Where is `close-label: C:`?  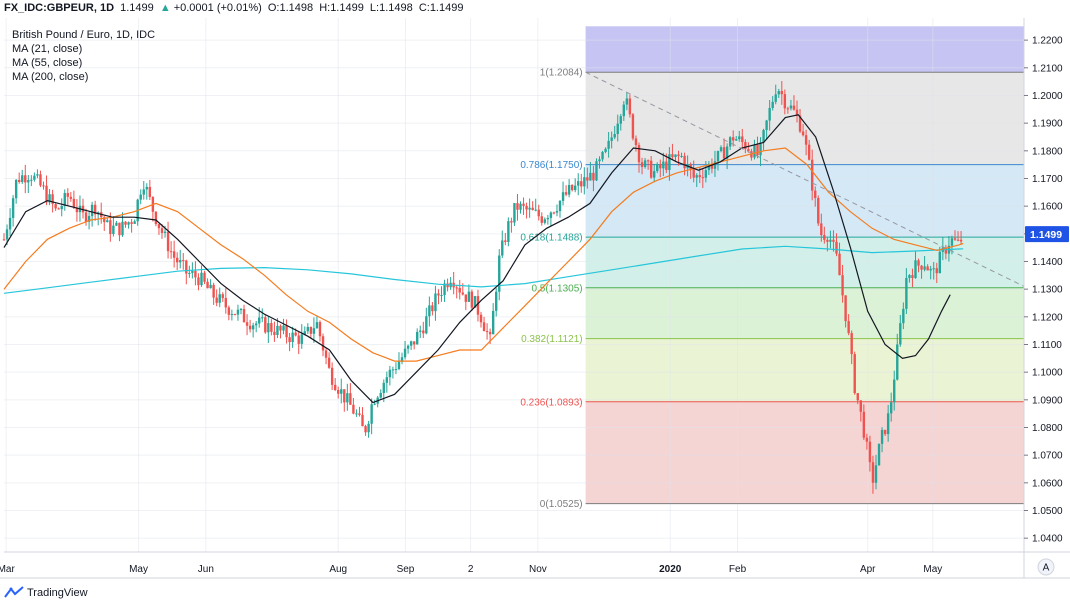
close-label: C: is located at coordinates (424, 8).